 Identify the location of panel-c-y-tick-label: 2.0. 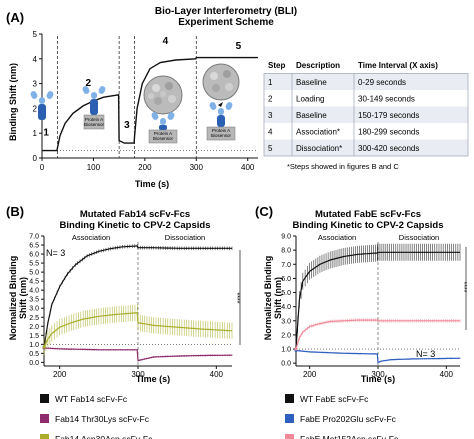
(286, 335).